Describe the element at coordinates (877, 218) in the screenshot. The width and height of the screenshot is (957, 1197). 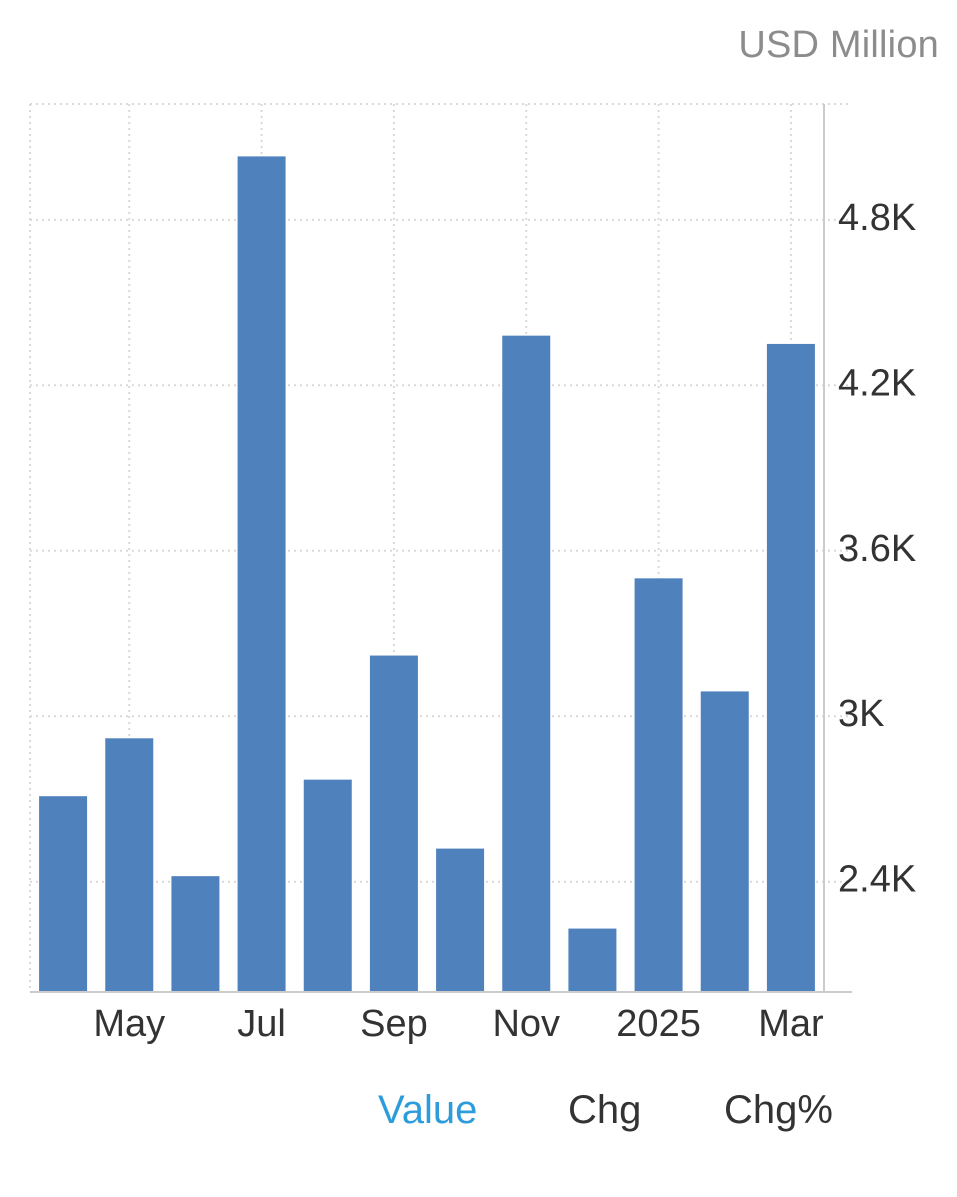
I see `y-tick-label: 4.8K` at that location.